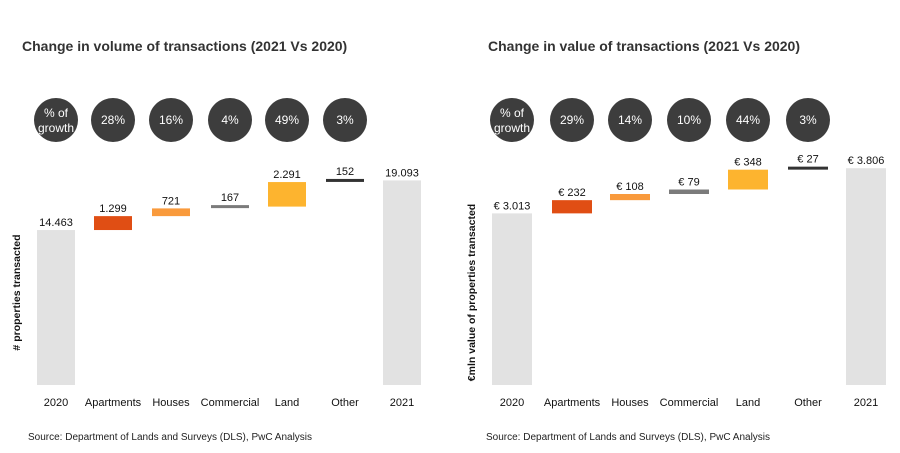  I want to click on data-label: € 3.013, so click(512, 206).